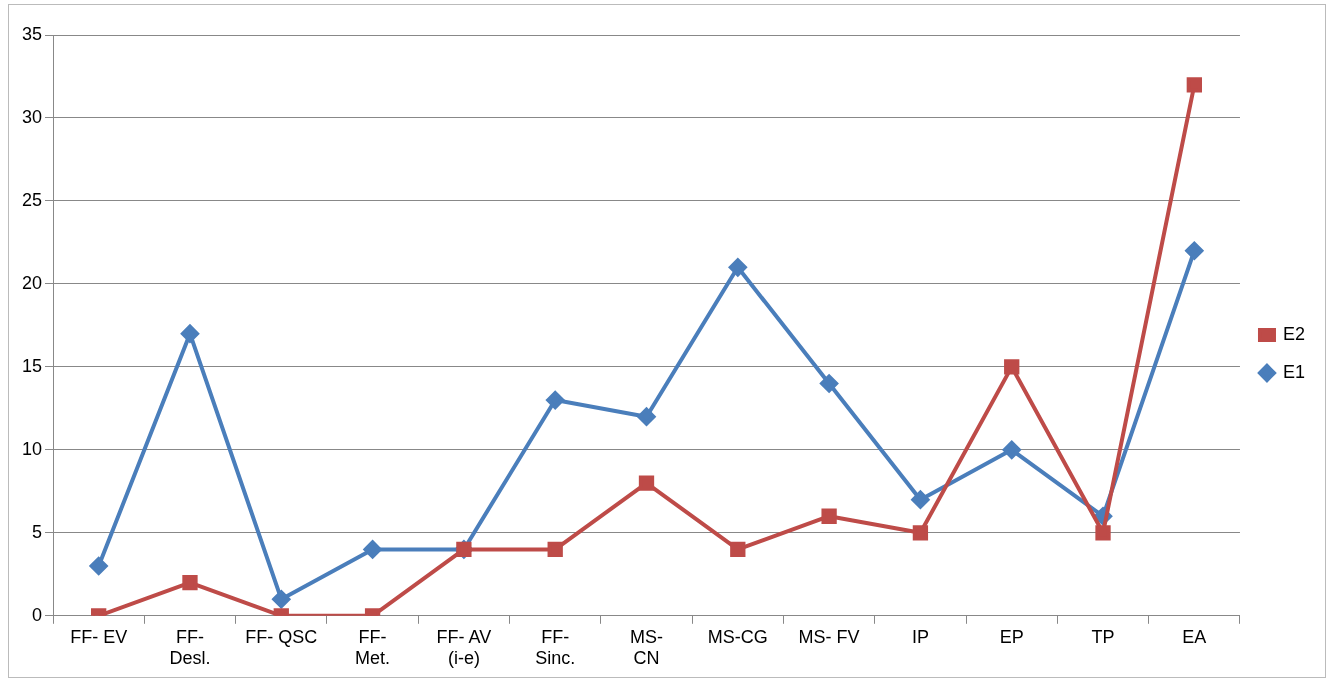 This screenshot has height=682, width=1329. Describe the element at coordinates (1011, 636) in the screenshot. I see `x-tick-label: EP` at that location.